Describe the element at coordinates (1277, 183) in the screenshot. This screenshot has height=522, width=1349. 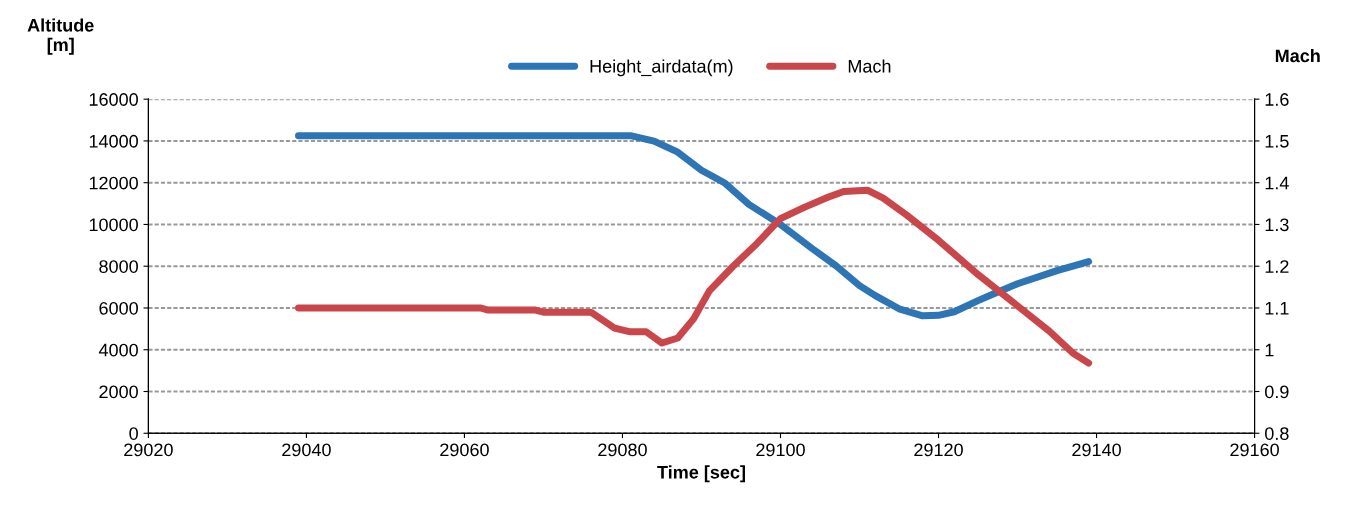
I see `y2-tick-label: 1.4` at that location.